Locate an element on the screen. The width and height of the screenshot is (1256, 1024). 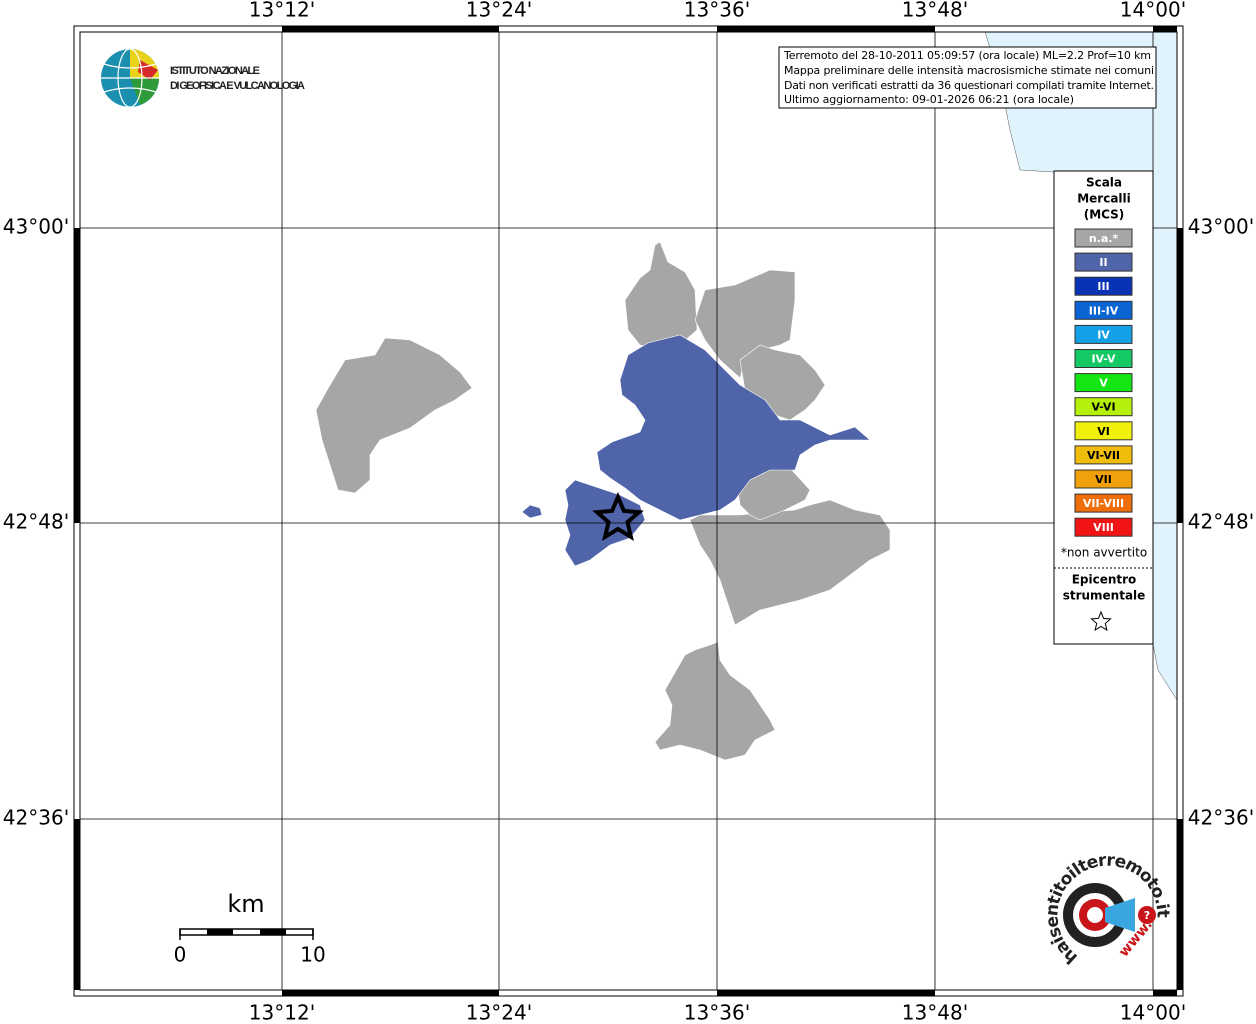
legend-label: V is located at coordinates (1103, 383).